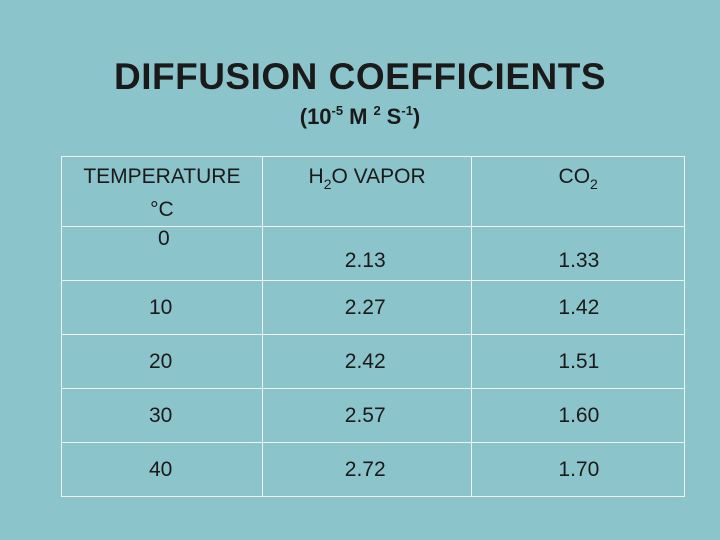  Describe the element at coordinates (394, 116) in the screenshot. I see `units-s: S` at that location.